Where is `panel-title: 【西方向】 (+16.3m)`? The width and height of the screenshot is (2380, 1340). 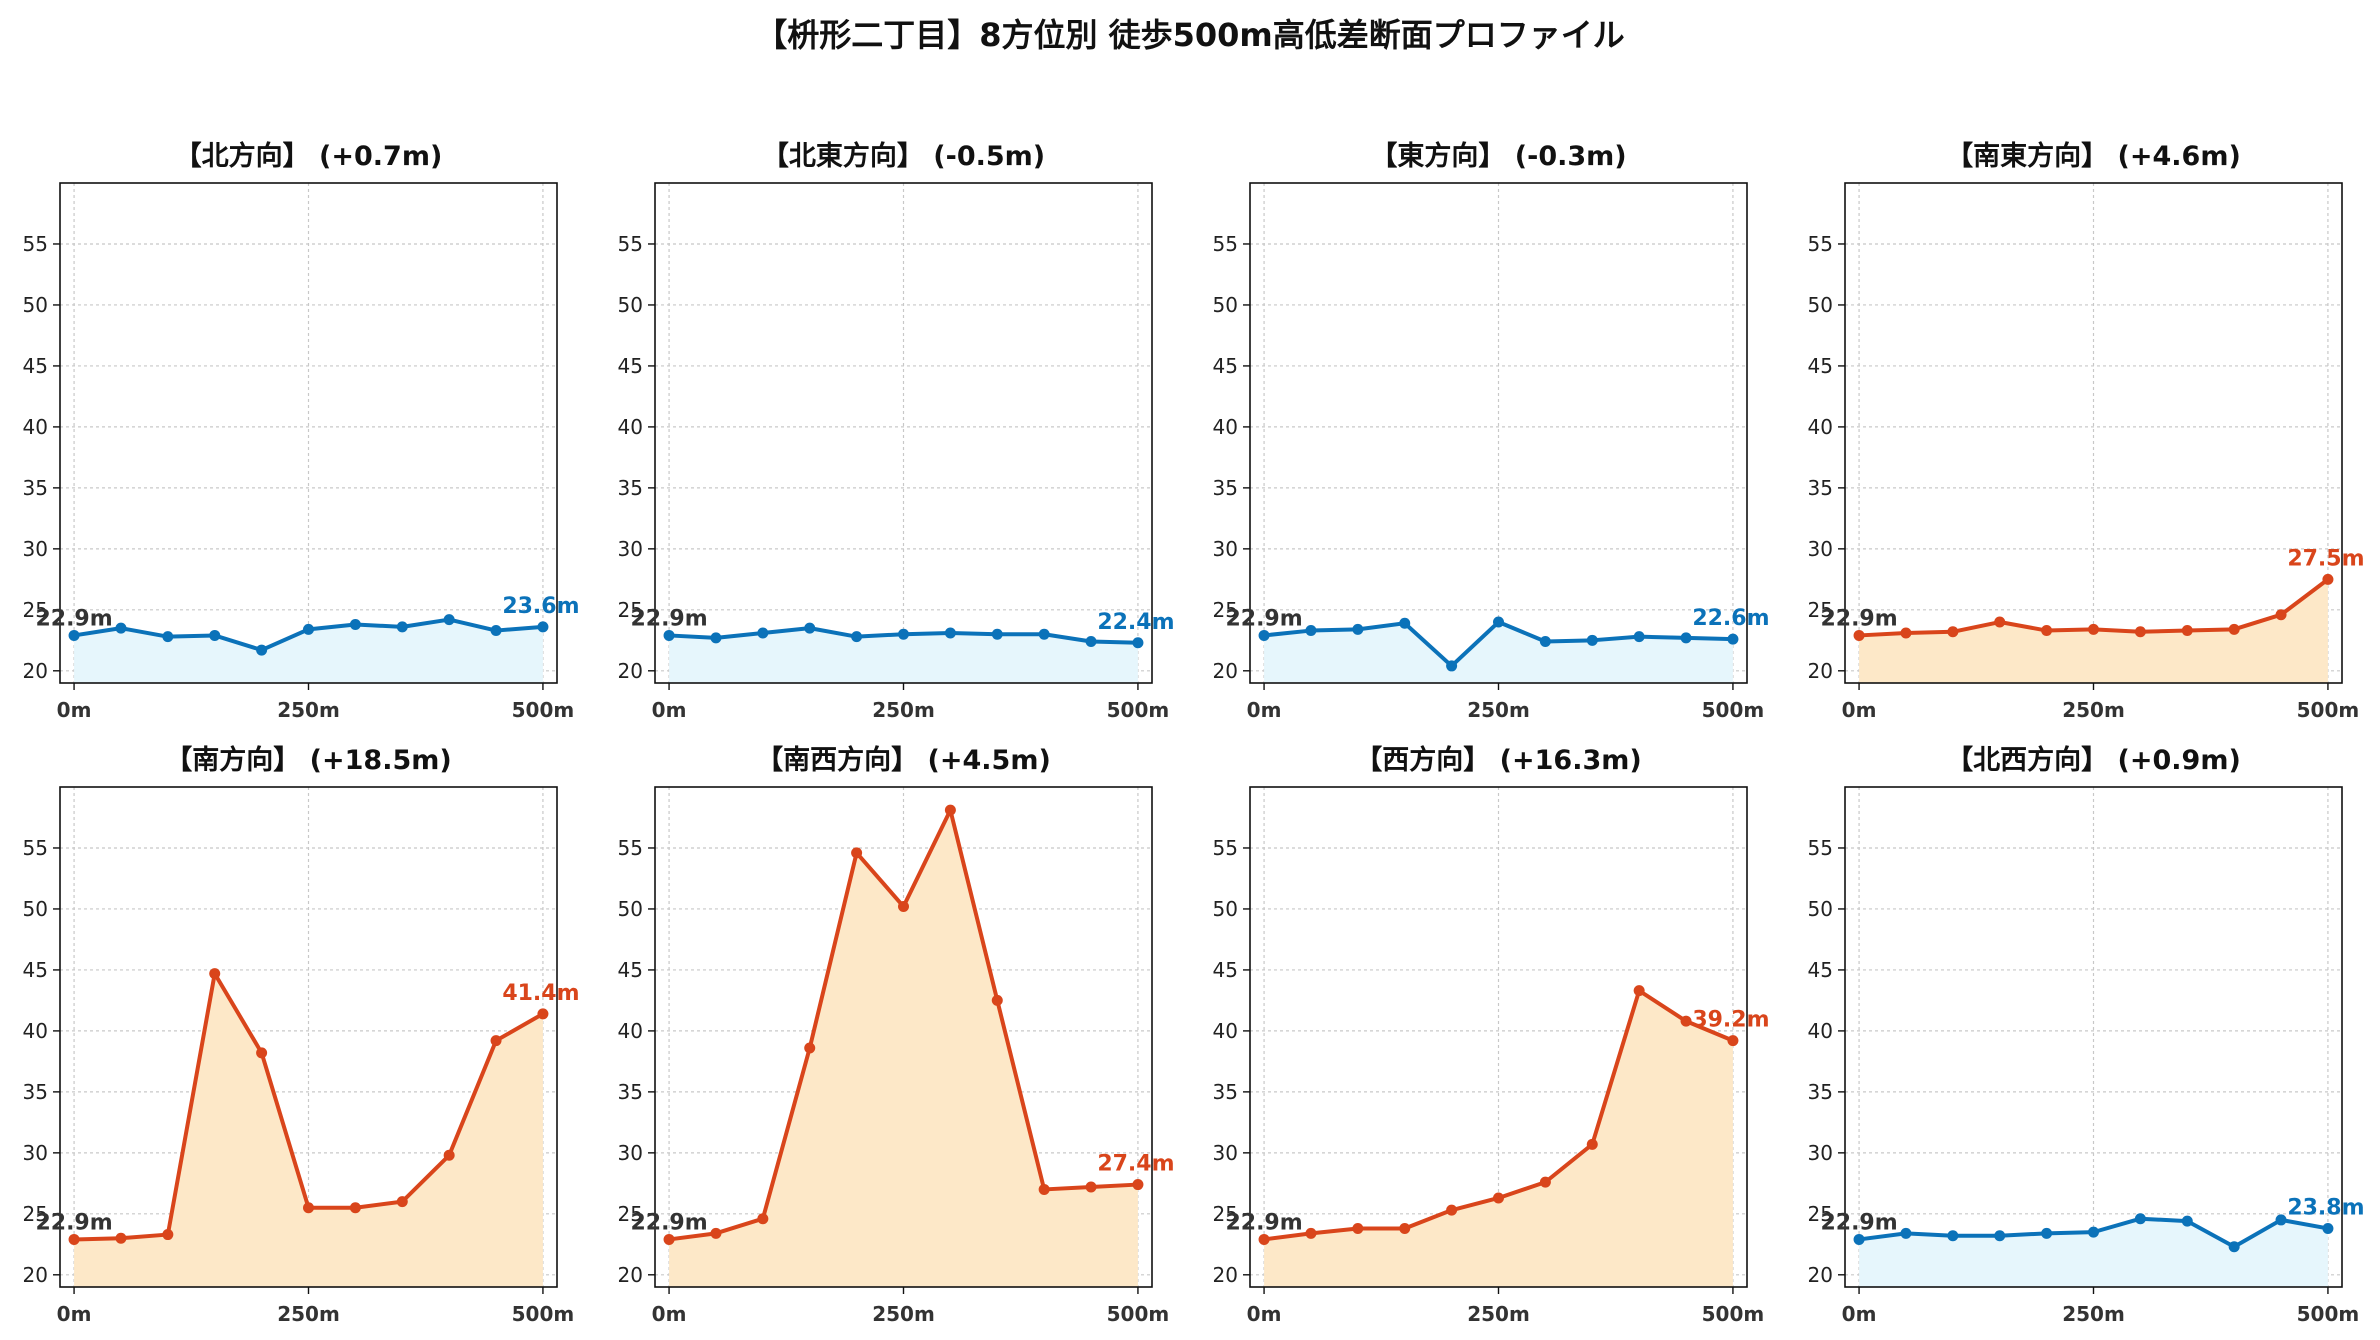
panel-title: 【西方向】 (+16.3m) is located at coordinates (1498, 760).